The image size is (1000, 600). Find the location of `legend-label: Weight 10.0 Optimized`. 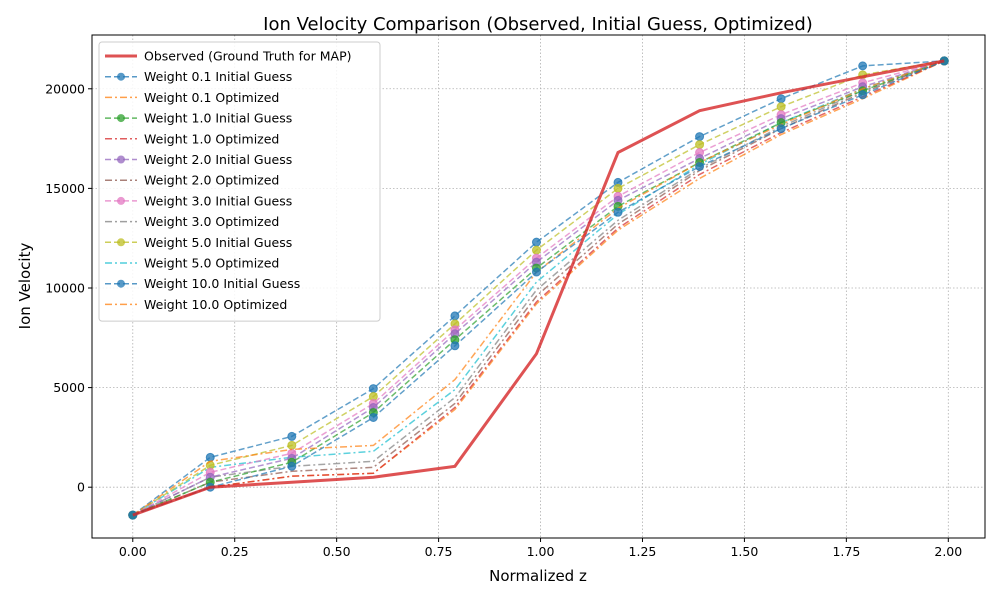

legend-label: Weight 10.0 Optimized is located at coordinates (215, 304).